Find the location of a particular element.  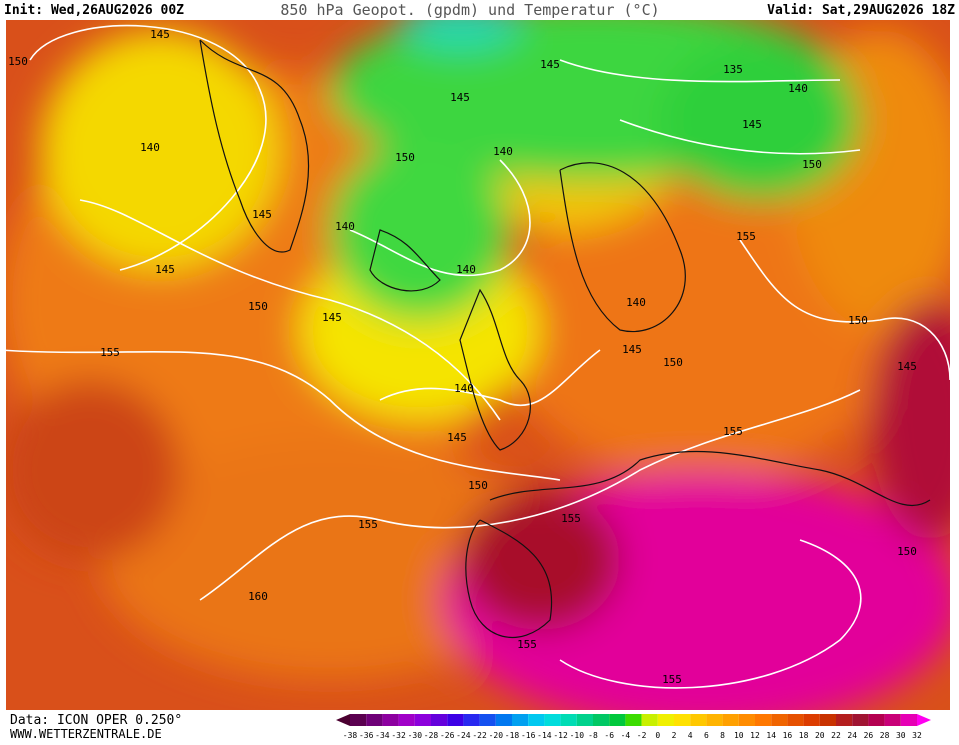

colorbar-label: -20 is located at coordinates (496, 735).